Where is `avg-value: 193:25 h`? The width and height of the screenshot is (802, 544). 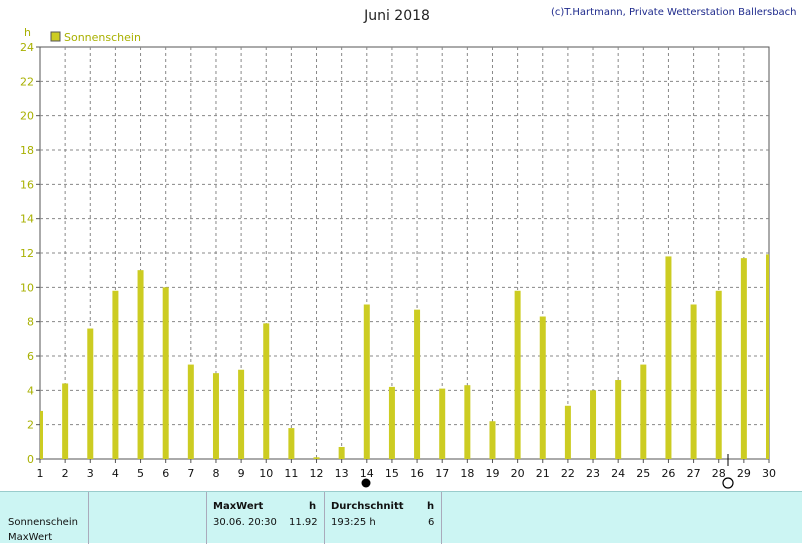
avg-value: 193:25 h is located at coordinates (353, 522).